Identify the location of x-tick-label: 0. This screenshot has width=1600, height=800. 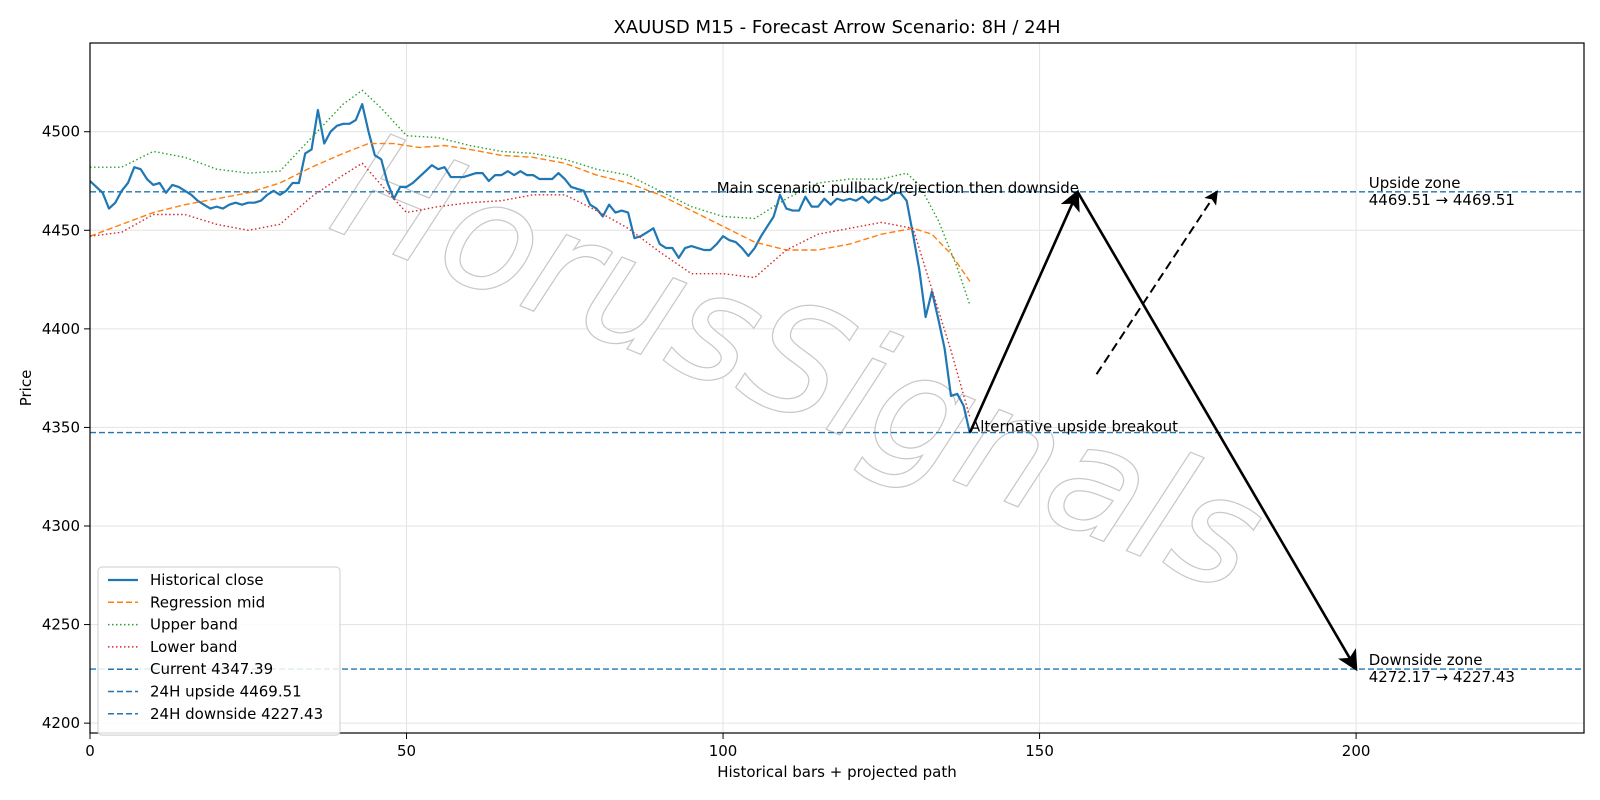
(90, 751).